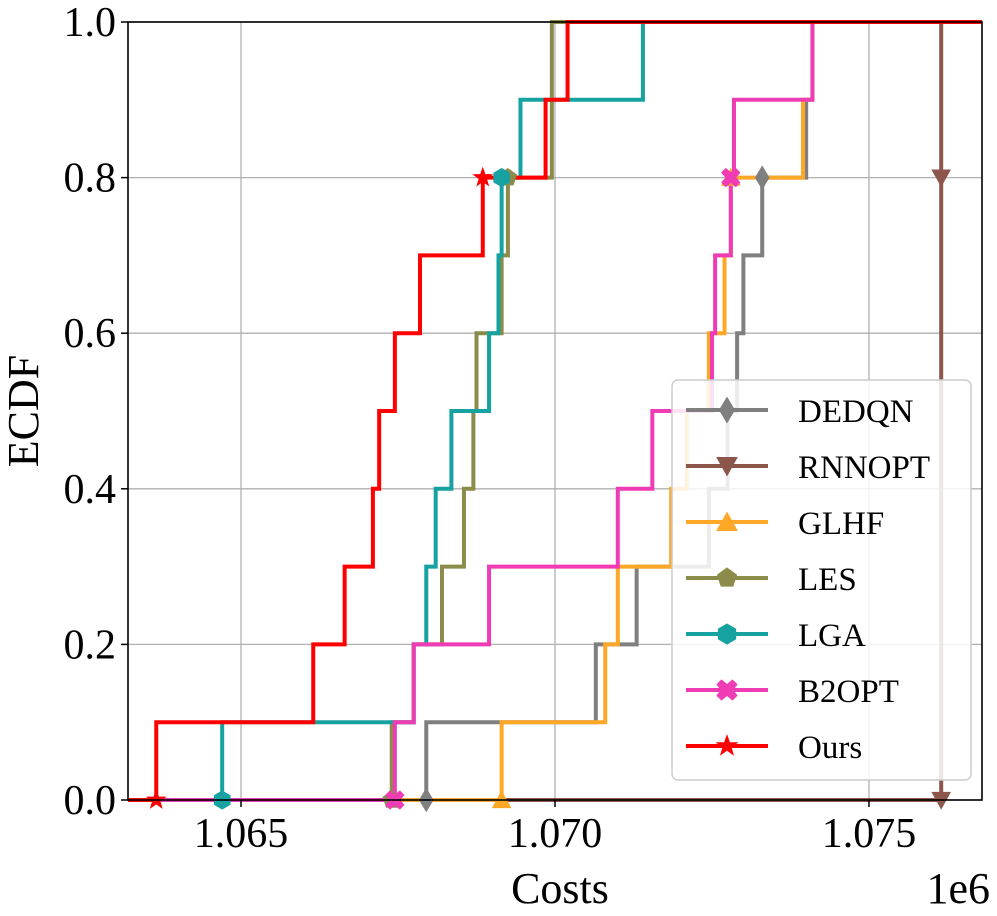 This screenshot has height=916, width=997. What do you see at coordinates (864, 468) in the screenshot?
I see `legend-label-rnnopt: RNNOPT` at bounding box center [864, 468].